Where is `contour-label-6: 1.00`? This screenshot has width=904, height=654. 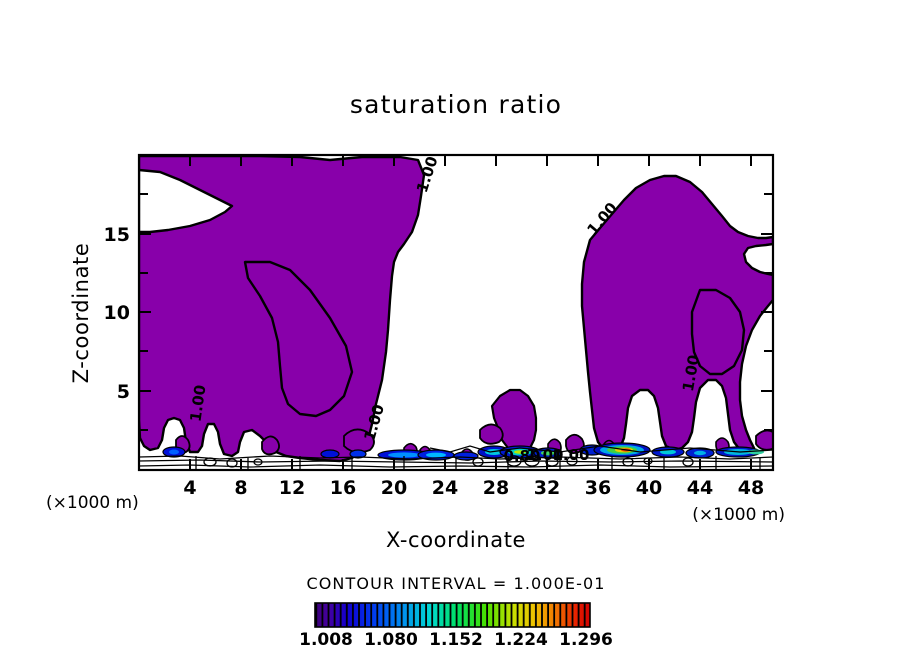 contour-label-6: 1.00 is located at coordinates (544, 455).